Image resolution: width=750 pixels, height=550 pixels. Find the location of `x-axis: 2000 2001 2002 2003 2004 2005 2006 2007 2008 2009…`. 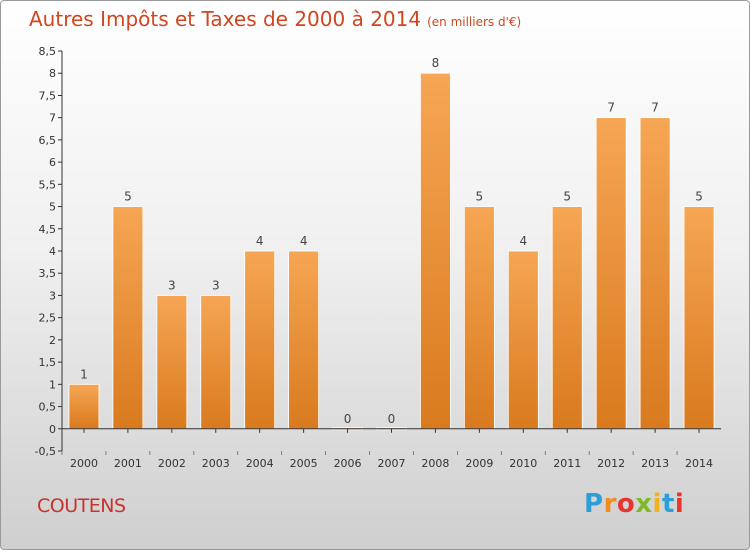

x-axis: 2000 2001 2002 2003 2004 2005 2006 2007 2008 2009… is located at coordinates (391, 449).